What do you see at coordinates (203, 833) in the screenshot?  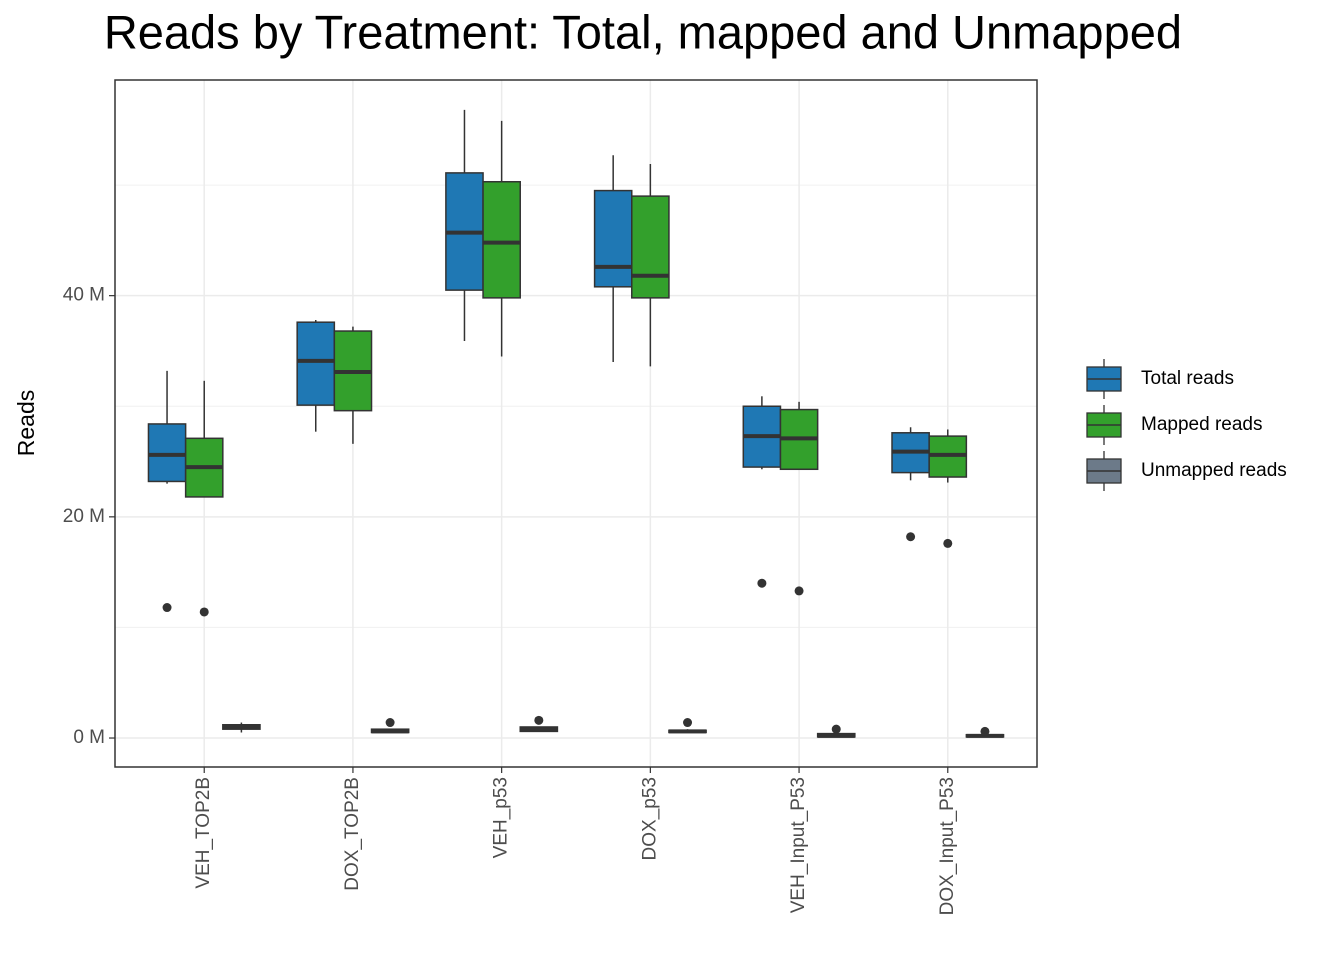 I see `x-tick-label: VEH_TOP2B` at bounding box center [203, 833].